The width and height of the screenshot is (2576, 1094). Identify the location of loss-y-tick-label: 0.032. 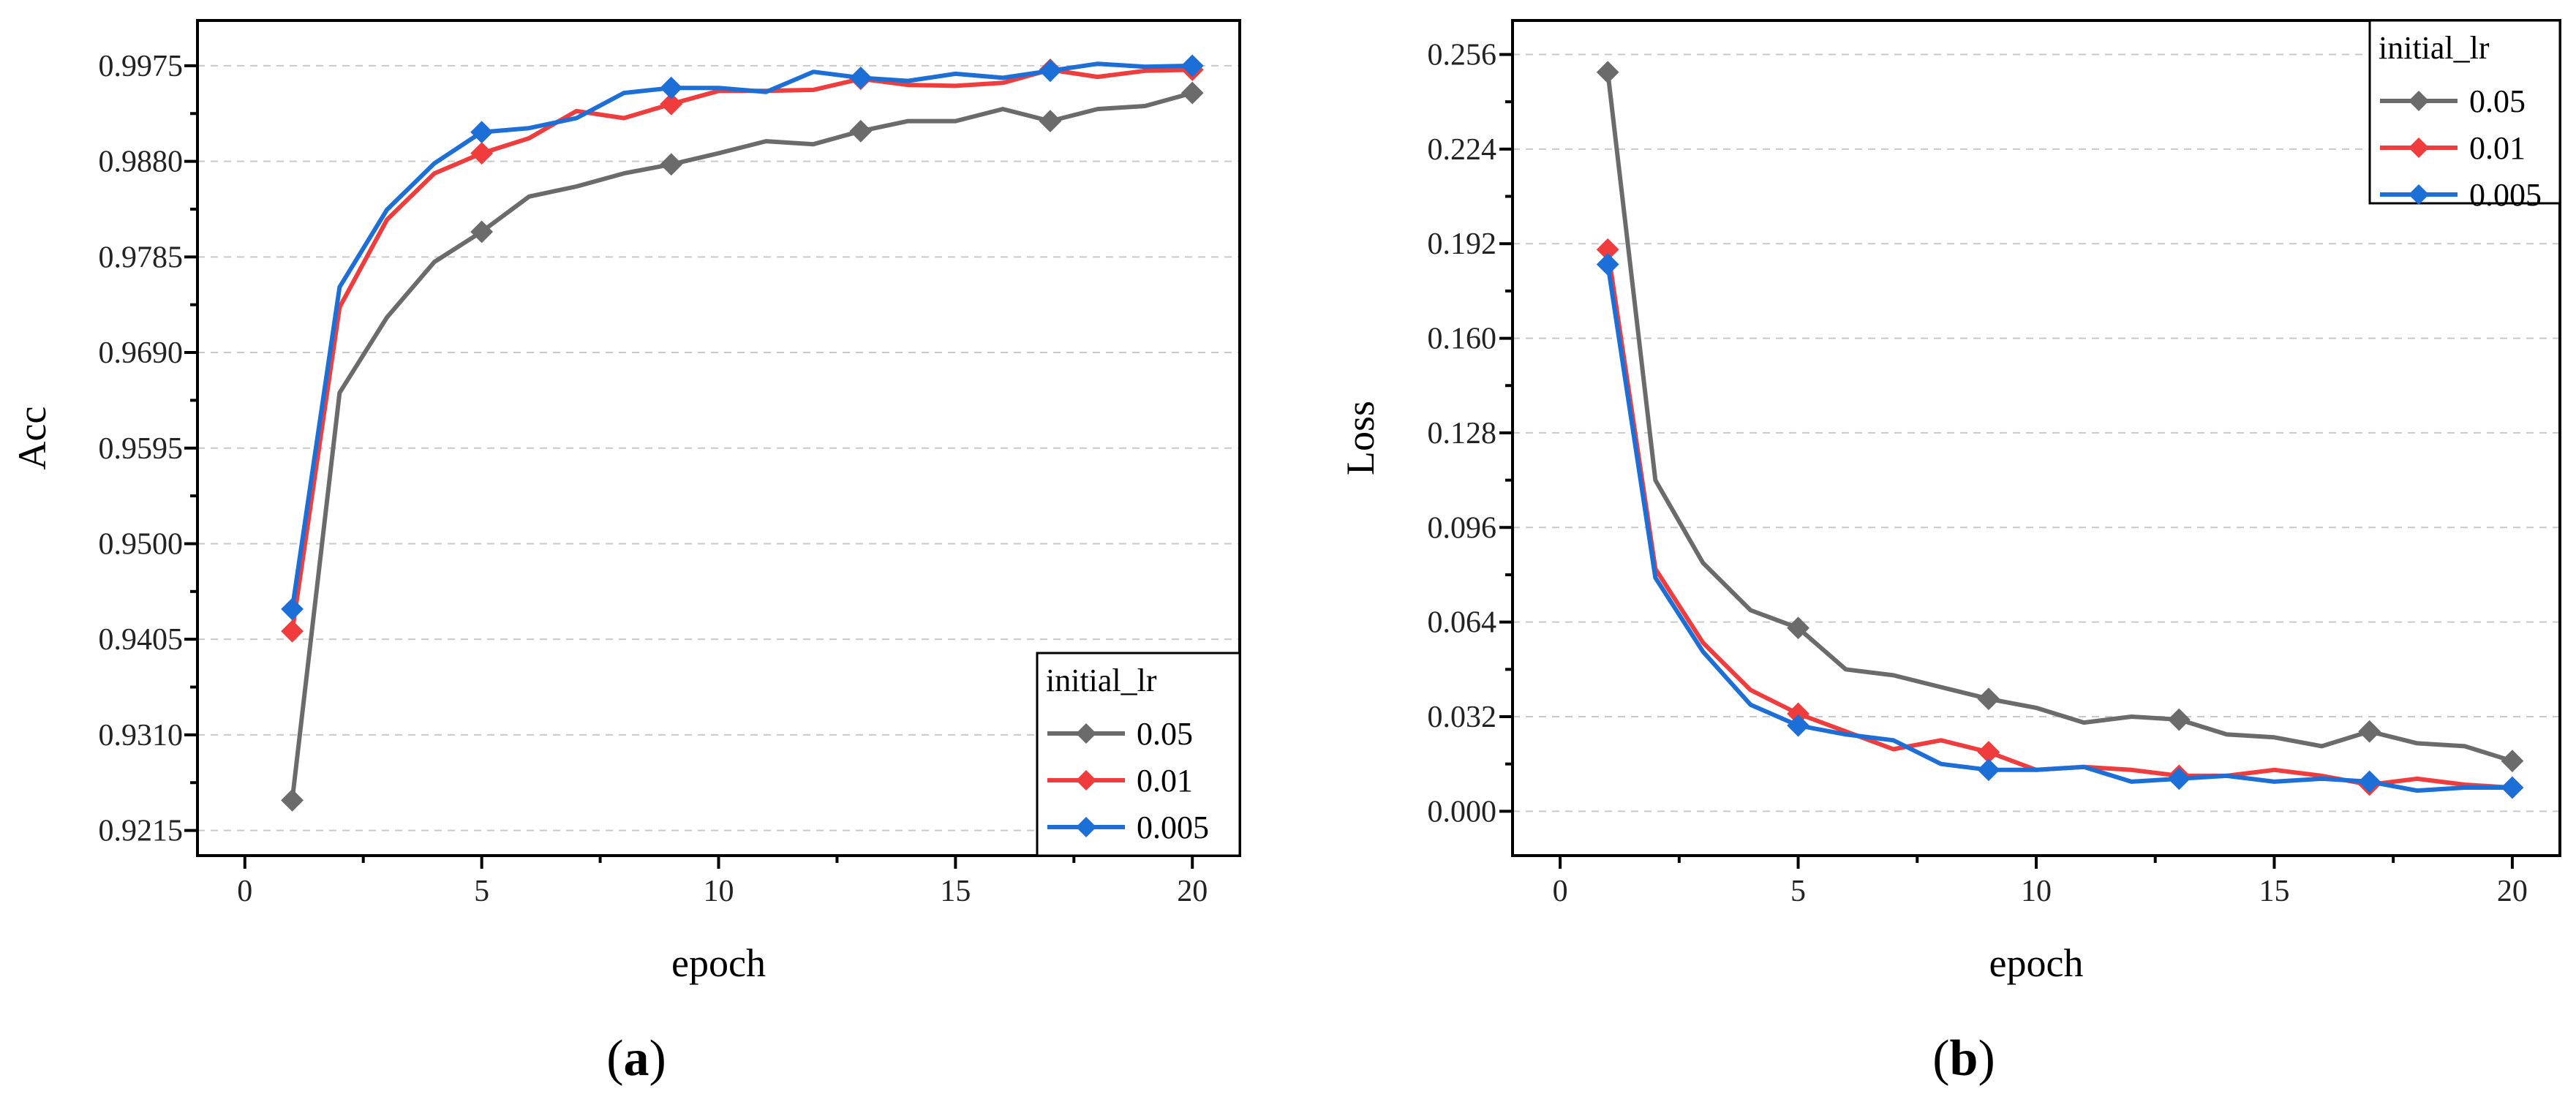
(1462, 717).